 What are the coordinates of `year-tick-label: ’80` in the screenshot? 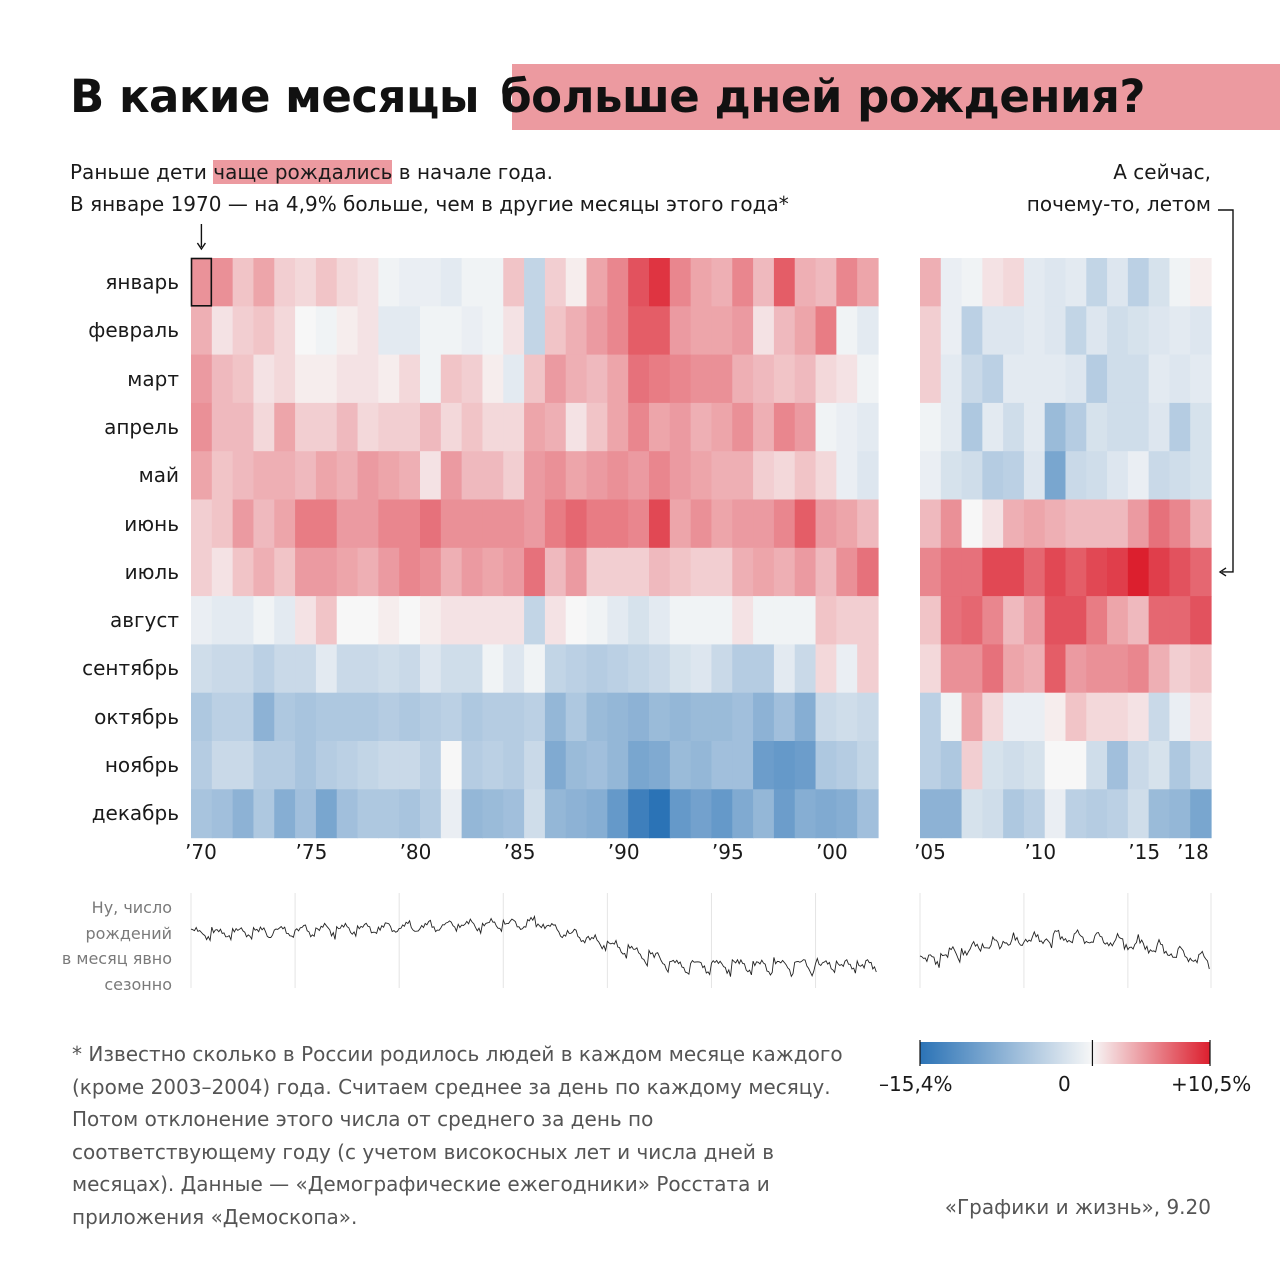 It's located at (415, 852).